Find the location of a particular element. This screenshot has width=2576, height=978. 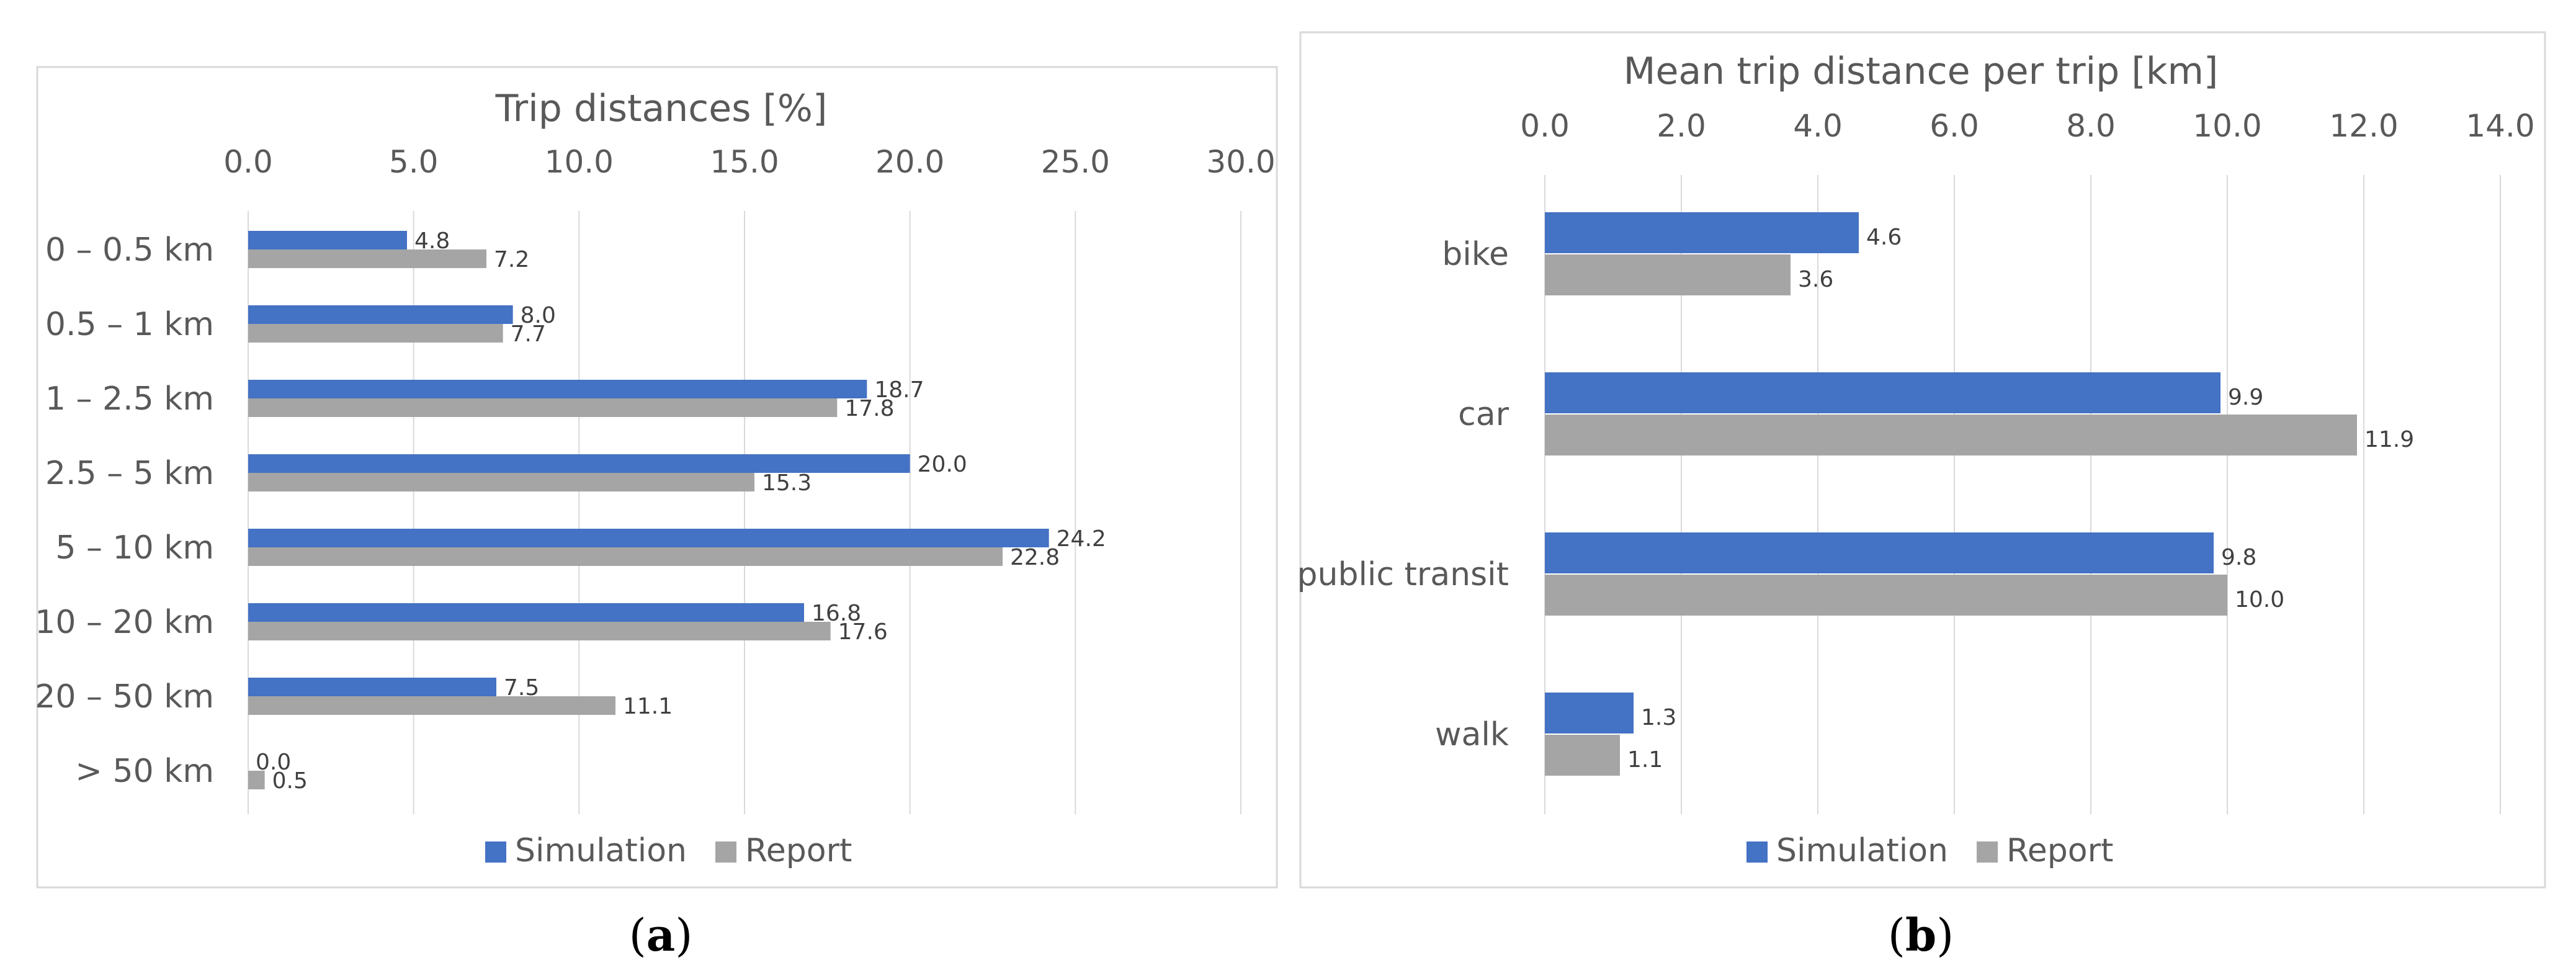

legend-b-report-swatch is located at coordinates (1987, 852).